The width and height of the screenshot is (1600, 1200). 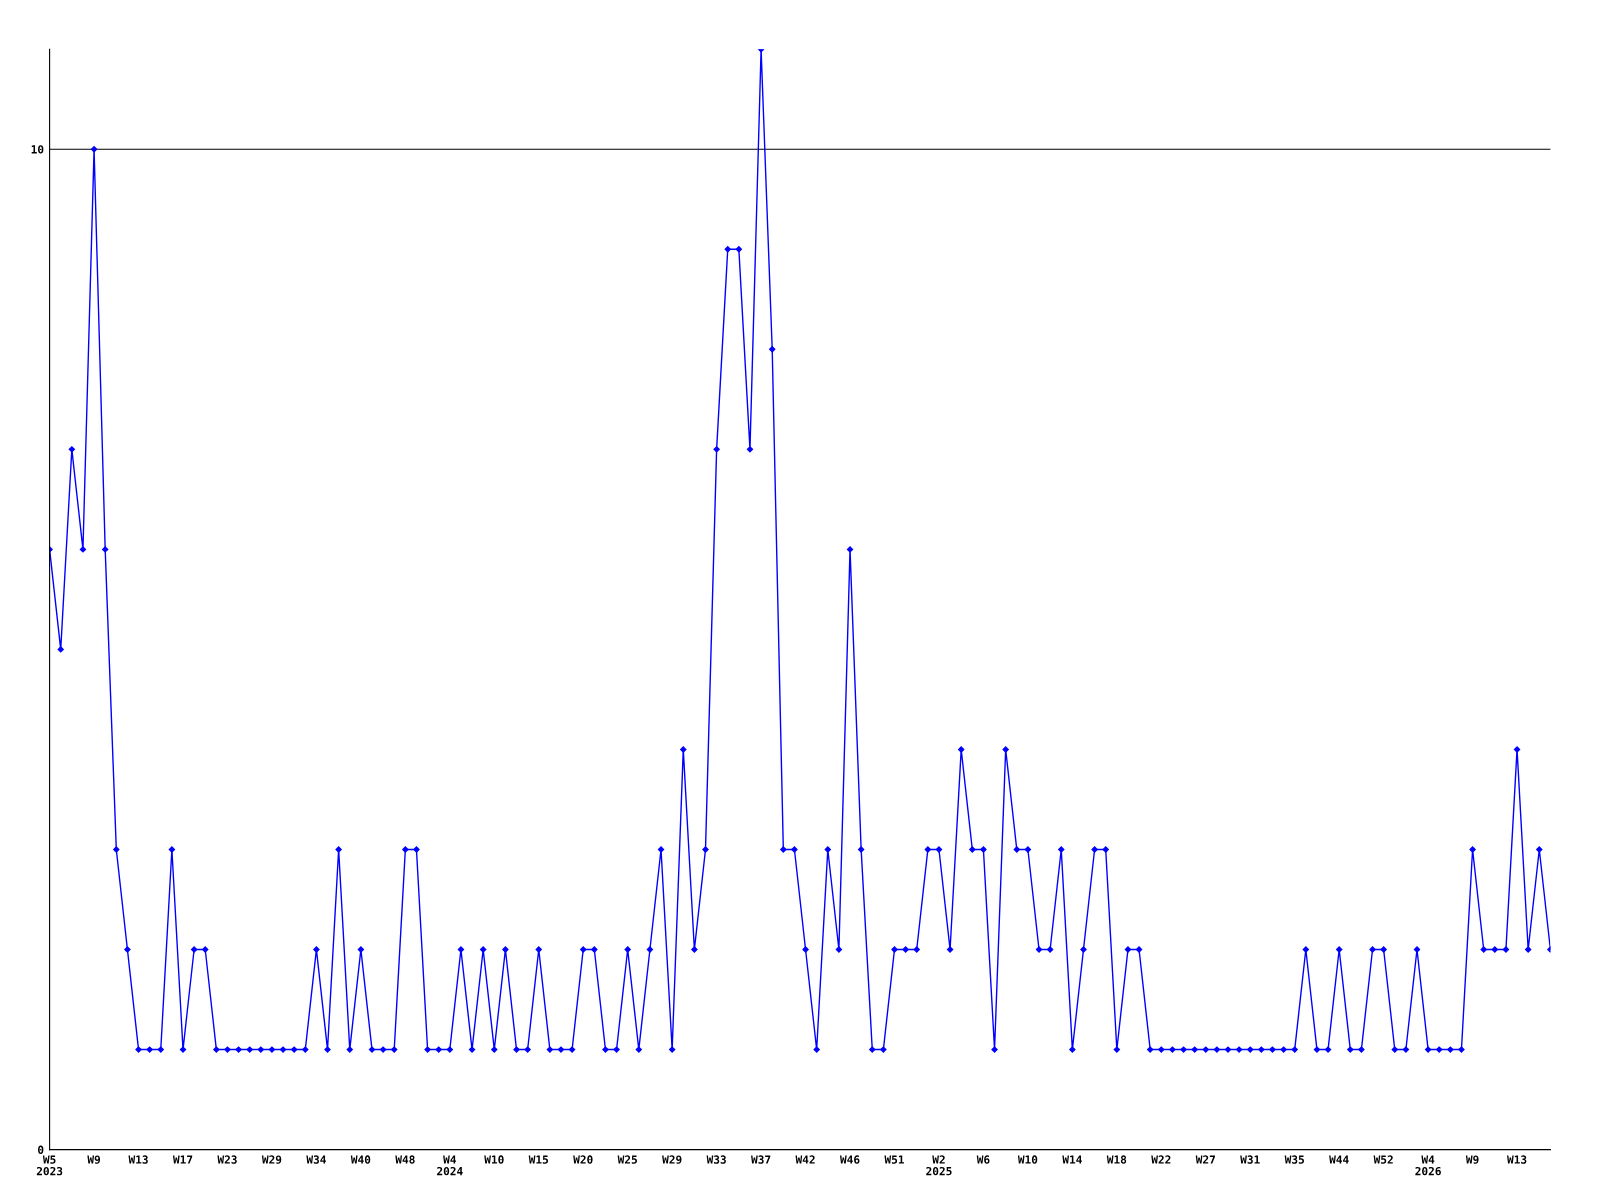 What do you see at coordinates (939, 1165) in the screenshot?
I see `x-tick-label: W2 2025` at bounding box center [939, 1165].